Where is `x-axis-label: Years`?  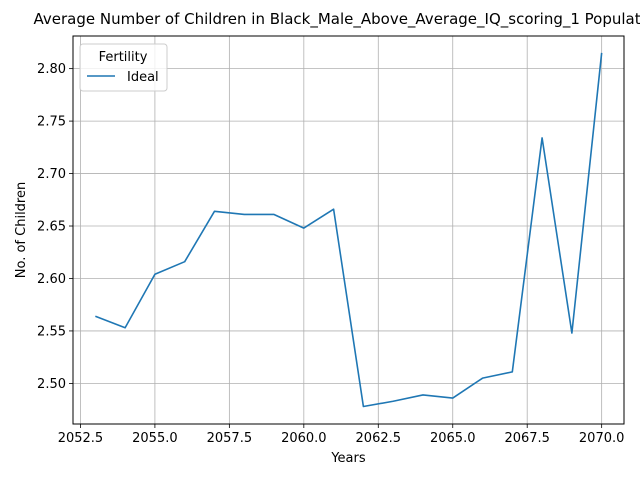 x-axis-label: Years is located at coordinates (348, 458).